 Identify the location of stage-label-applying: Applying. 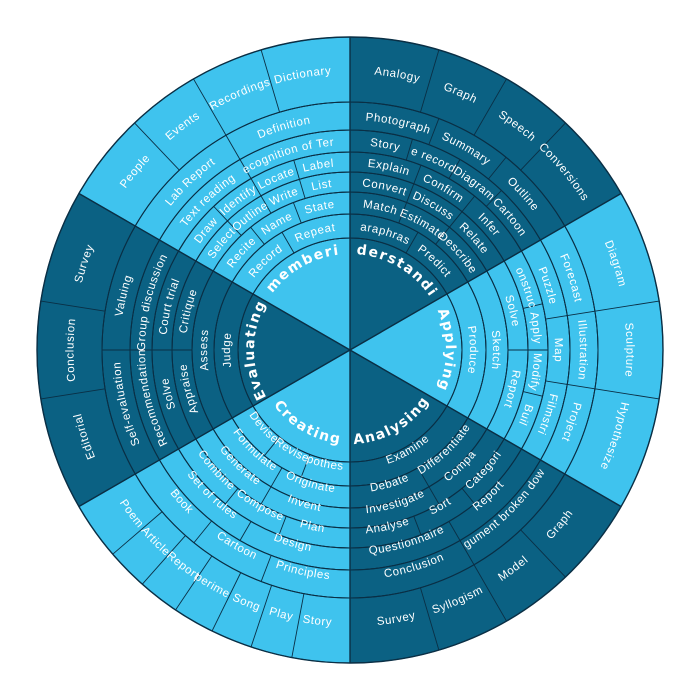
(446, 350).